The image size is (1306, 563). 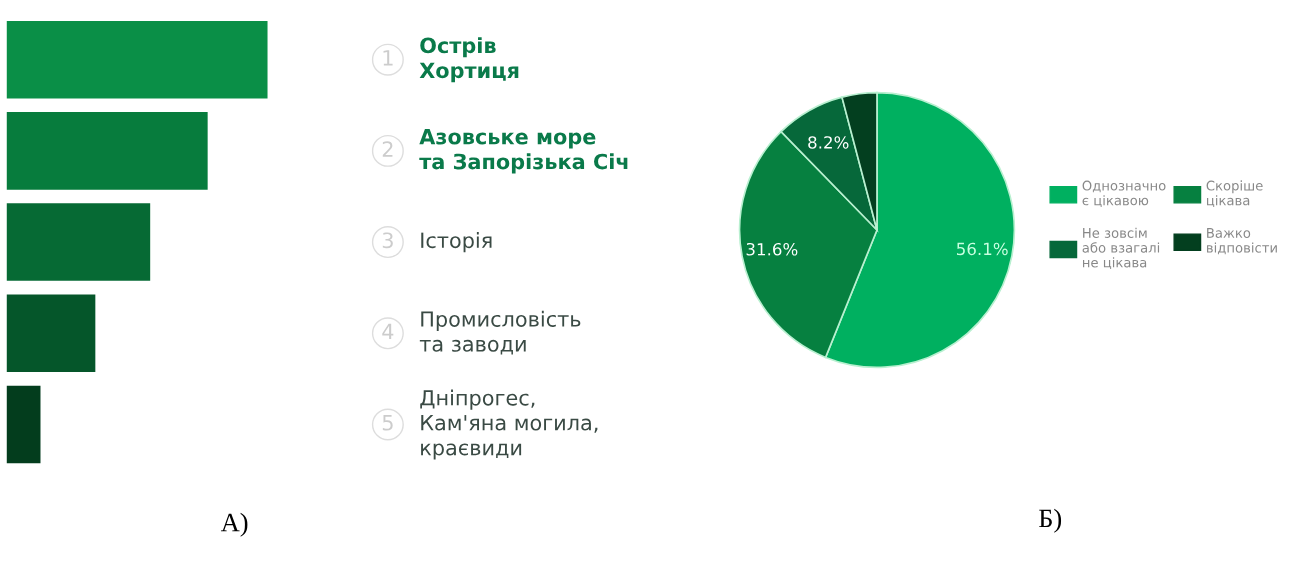 What do you see at coordinates (1234, 193) in the screenshot?
I see `legend-label: Скоріше цікава` at bounding box center [1234, 193].